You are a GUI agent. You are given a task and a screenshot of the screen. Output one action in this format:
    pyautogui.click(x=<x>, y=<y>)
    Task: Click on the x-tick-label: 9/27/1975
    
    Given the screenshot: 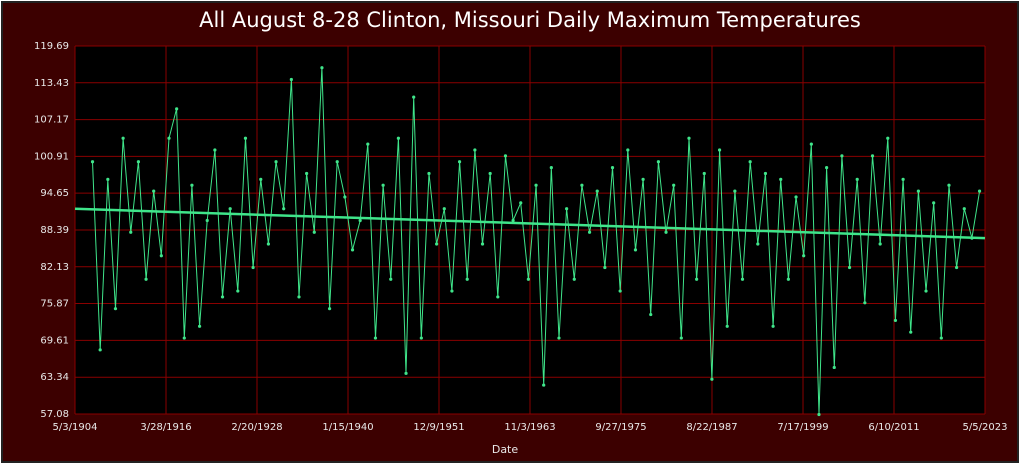 What is the action you would take?
    pyautogui.click(x=620, y=427)
    